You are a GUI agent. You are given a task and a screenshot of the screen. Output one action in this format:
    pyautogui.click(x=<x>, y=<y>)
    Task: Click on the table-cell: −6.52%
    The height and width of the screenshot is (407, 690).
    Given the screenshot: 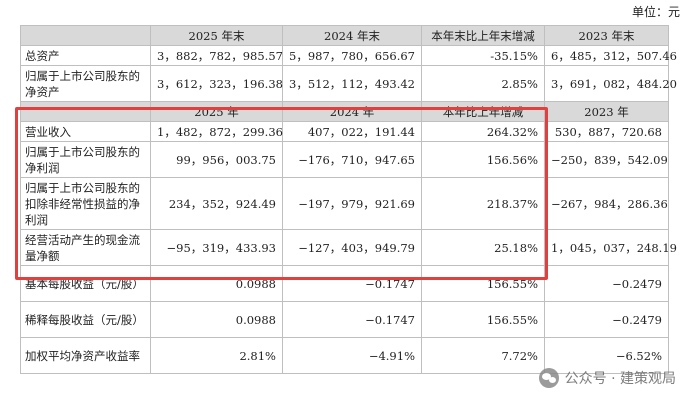 What is the action you would take?
    pyautogui.click(x=606, y=355)
    